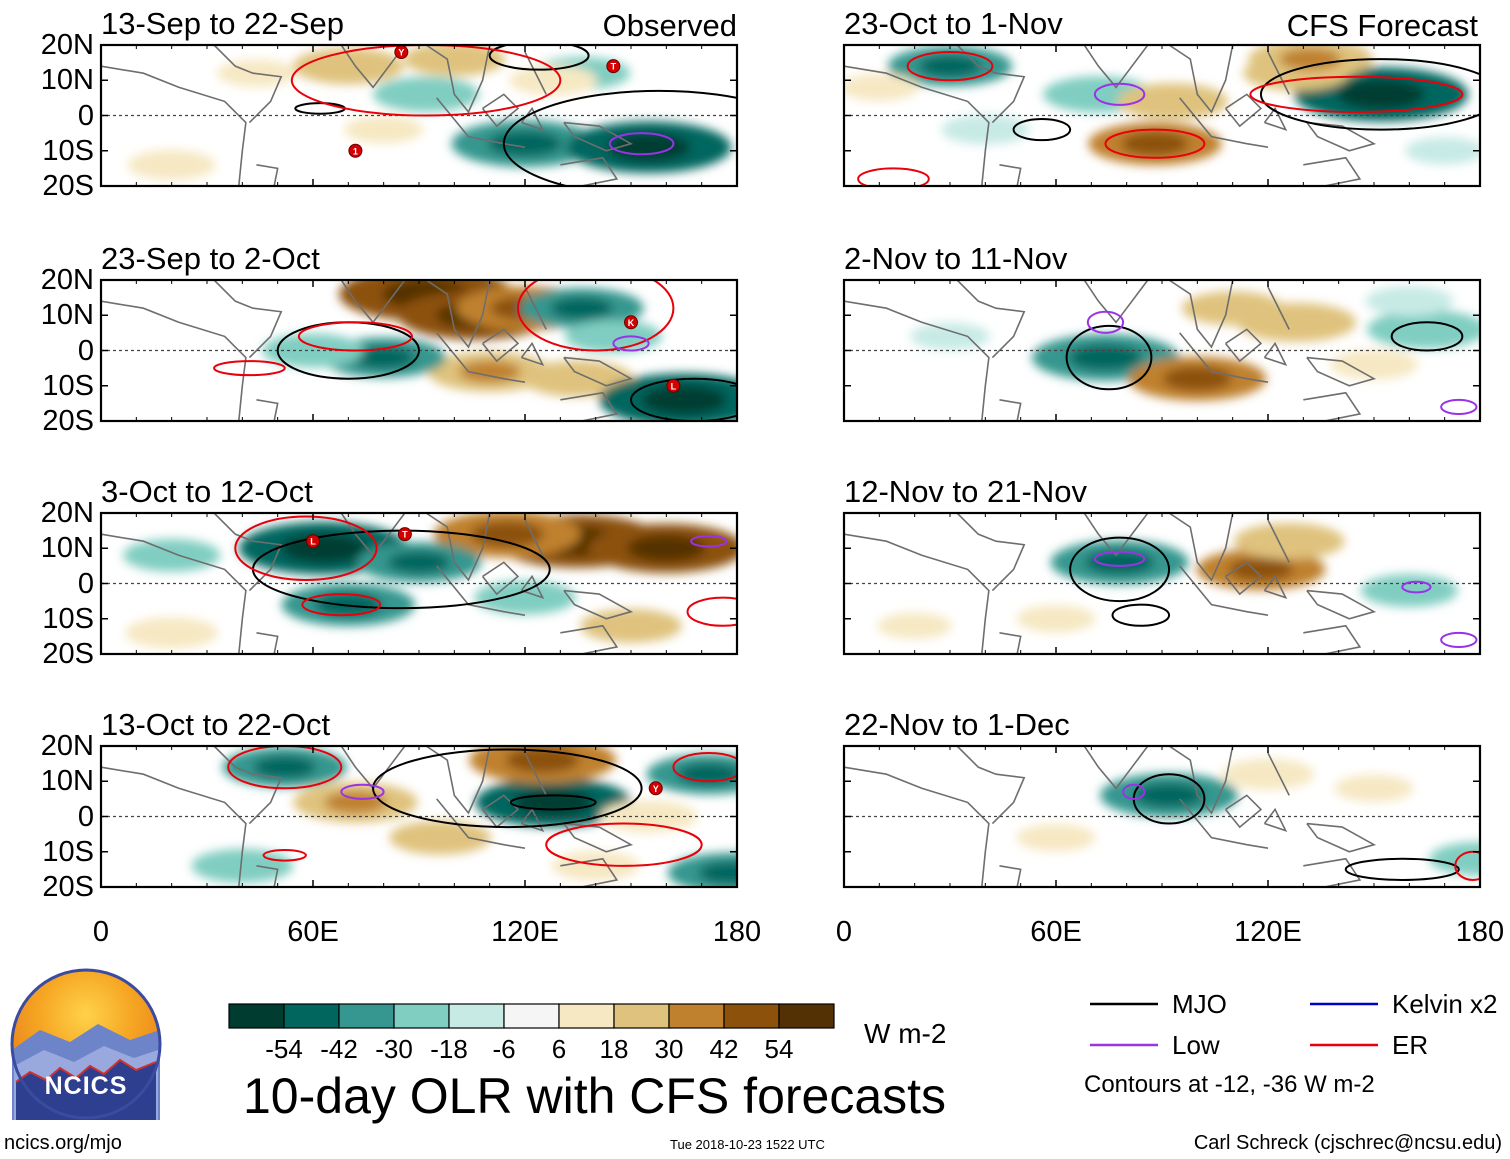  What do you see at coordinates (614, 67) in the screenshot?
I see `storm-label: T` at bounding box center [614, 67].